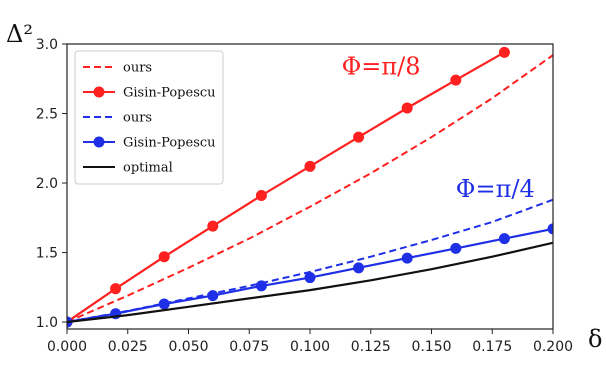  Describe the element at coordinates (47, 45) in the screenshot. I see `y-tick-label: 3.0` at that location.